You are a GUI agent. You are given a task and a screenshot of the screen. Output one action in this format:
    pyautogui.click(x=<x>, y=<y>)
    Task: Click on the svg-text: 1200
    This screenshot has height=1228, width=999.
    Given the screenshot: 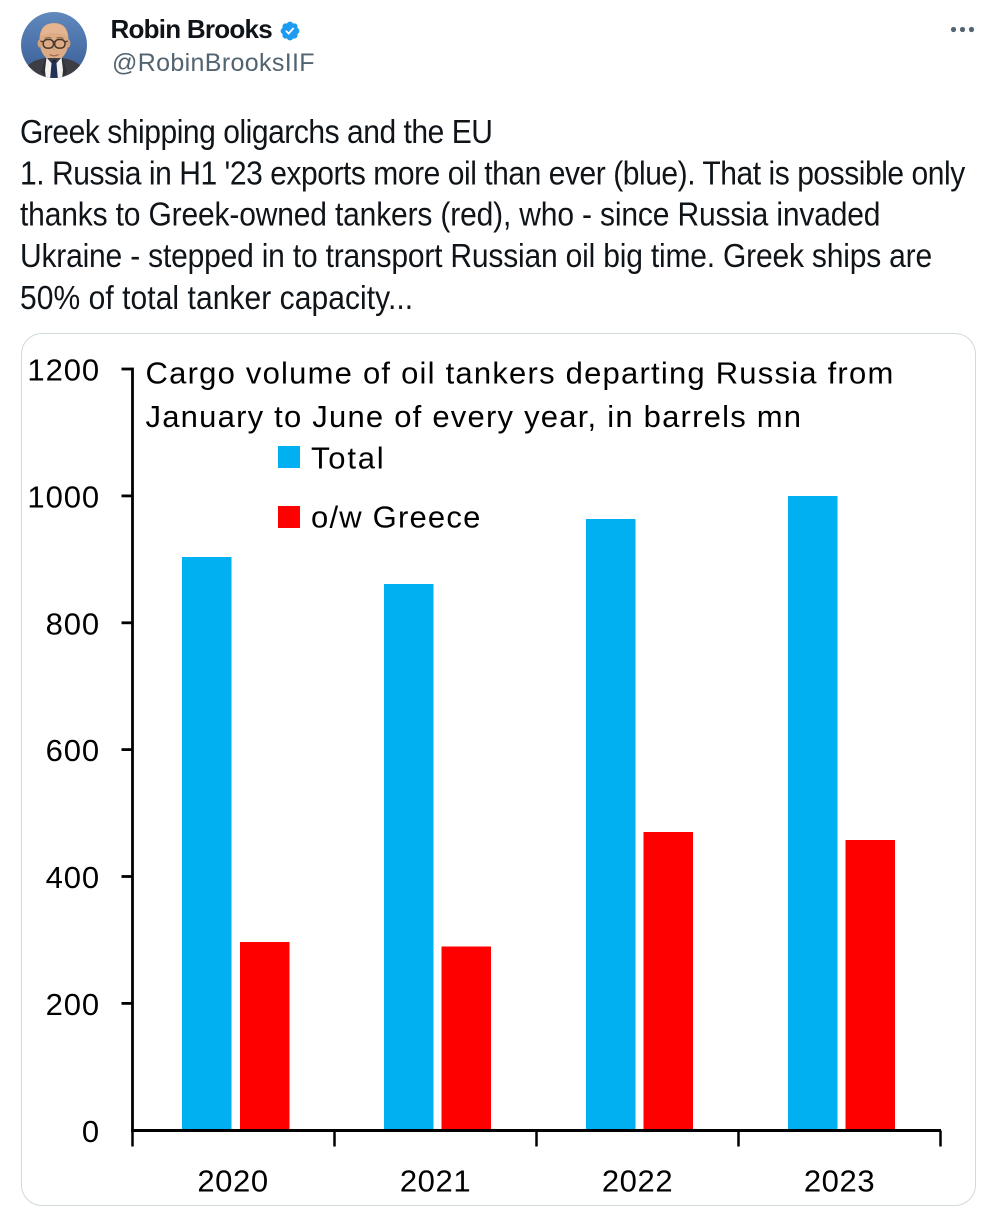 What is the action you would take?
    pyautogui.click(x=63, y=370)
    